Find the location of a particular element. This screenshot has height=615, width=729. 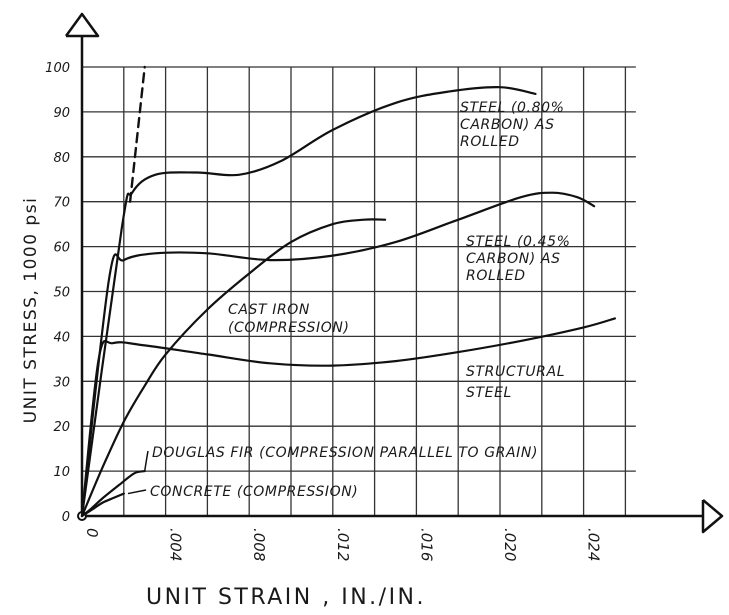

x-tick-label: .004 is located at coordinates (176, 544).